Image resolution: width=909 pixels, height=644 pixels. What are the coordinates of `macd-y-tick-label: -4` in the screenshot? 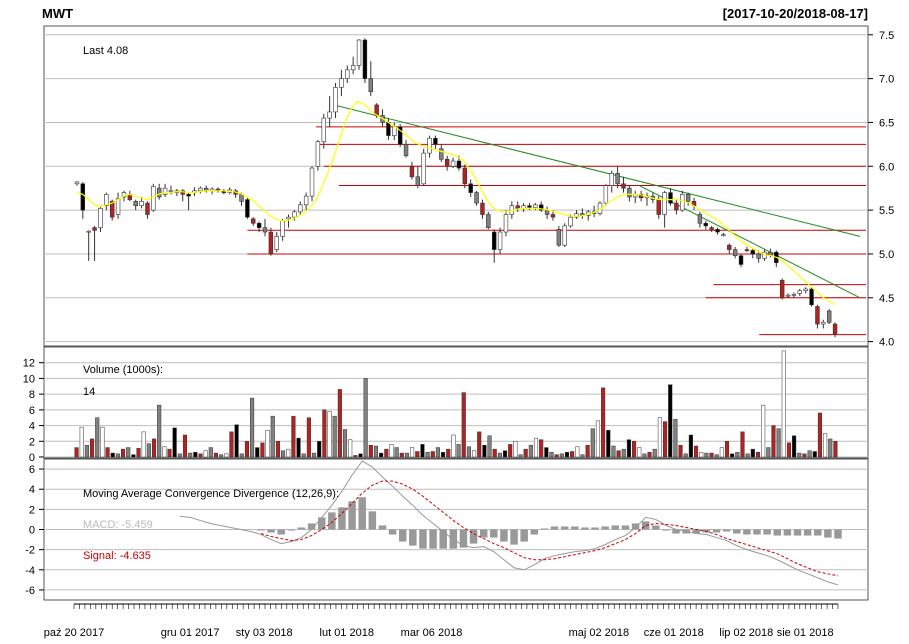 It's located at (30, 571).